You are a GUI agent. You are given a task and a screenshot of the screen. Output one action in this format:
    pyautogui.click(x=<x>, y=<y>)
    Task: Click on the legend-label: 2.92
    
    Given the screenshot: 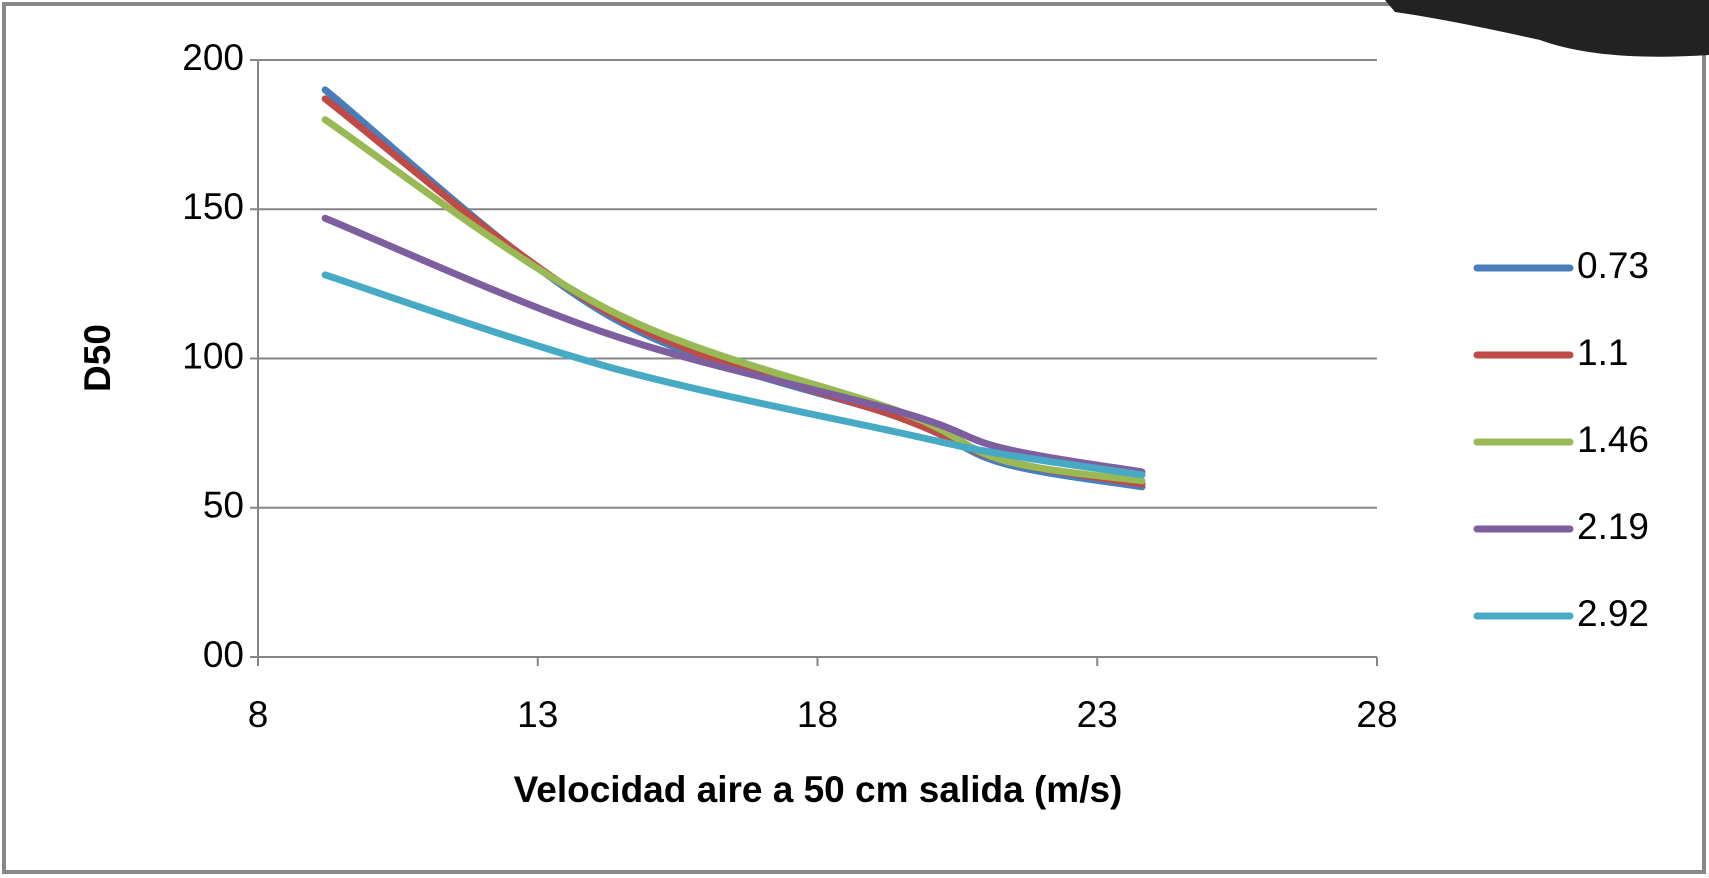 What is the action you would take?
    pyautogui.click(x=1613, y=613)
    